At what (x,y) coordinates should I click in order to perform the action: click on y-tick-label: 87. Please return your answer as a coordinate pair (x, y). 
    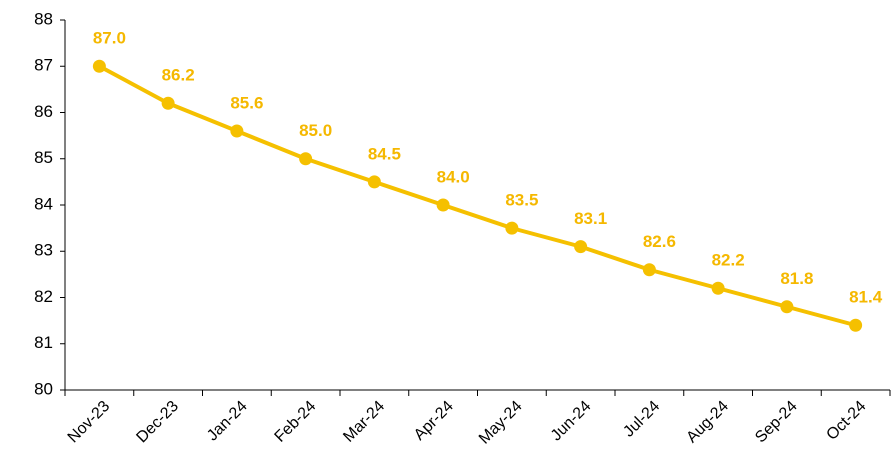
    Looking at the image, I should click on (43, 65).